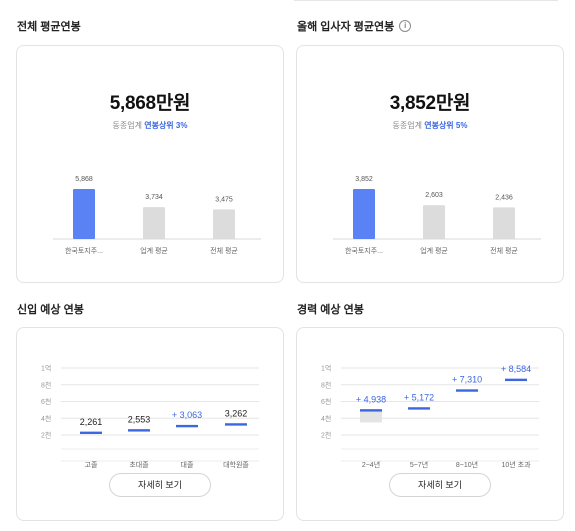 The image size is (575, 531). Describe the element at coordinates (440, 485) in the screenshot. I see `career-more-button: 자세히 보기` at that location.